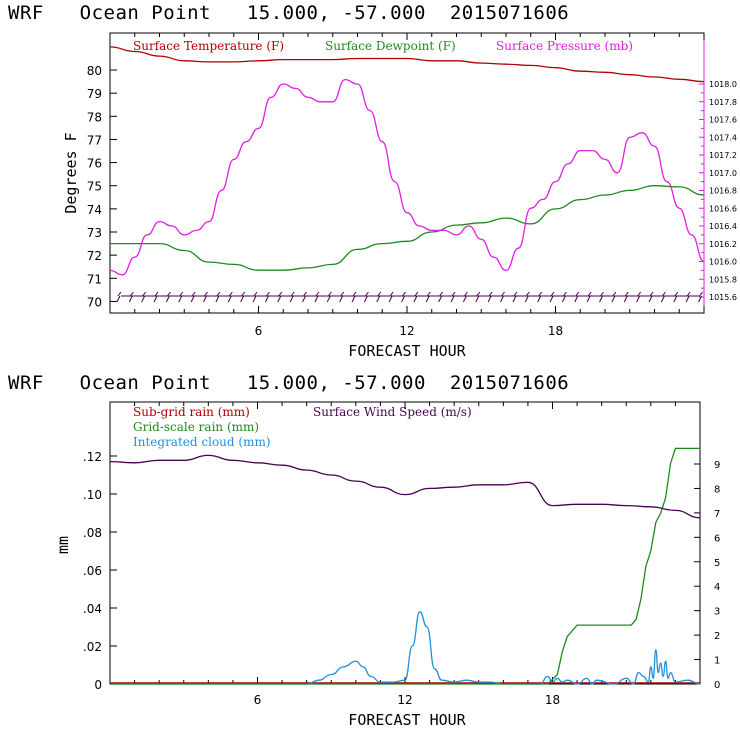 The width and height of the screenshot is (740, 740). Describe the element at coordinates (26, 383) in the screenshot. I see `title-model: WRF` at that location.